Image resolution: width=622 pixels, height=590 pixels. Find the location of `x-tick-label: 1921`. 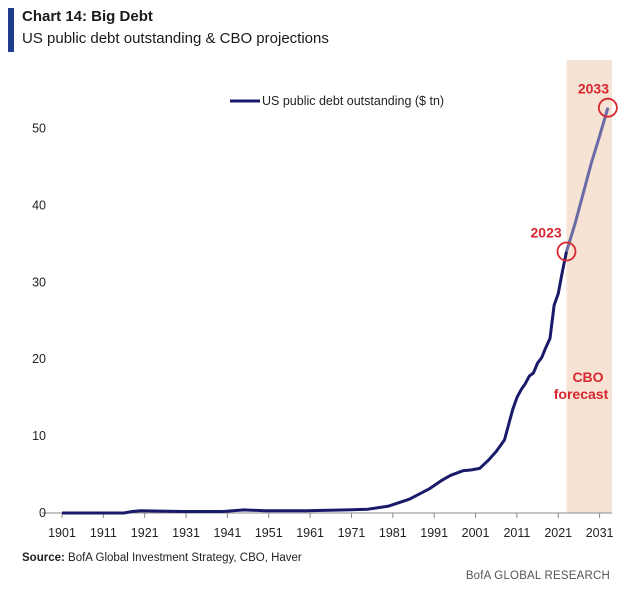

x-tick-label: 1921 is located at coordinates (145, 533).